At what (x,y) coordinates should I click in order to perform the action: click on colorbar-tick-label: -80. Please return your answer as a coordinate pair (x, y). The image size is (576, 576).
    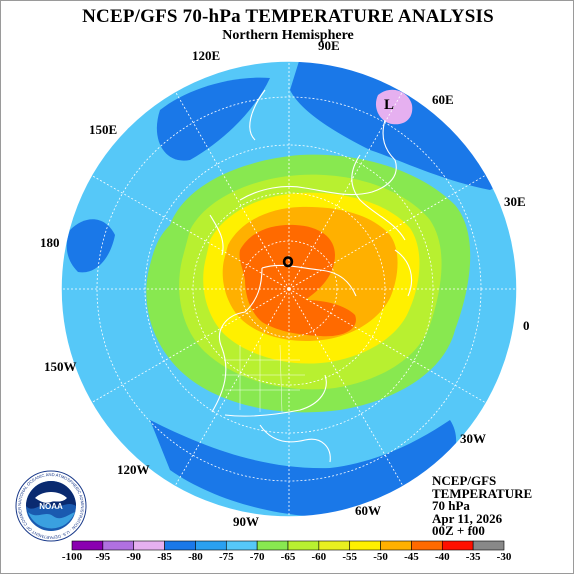
    Looking at the image, I should click on (195, 557).